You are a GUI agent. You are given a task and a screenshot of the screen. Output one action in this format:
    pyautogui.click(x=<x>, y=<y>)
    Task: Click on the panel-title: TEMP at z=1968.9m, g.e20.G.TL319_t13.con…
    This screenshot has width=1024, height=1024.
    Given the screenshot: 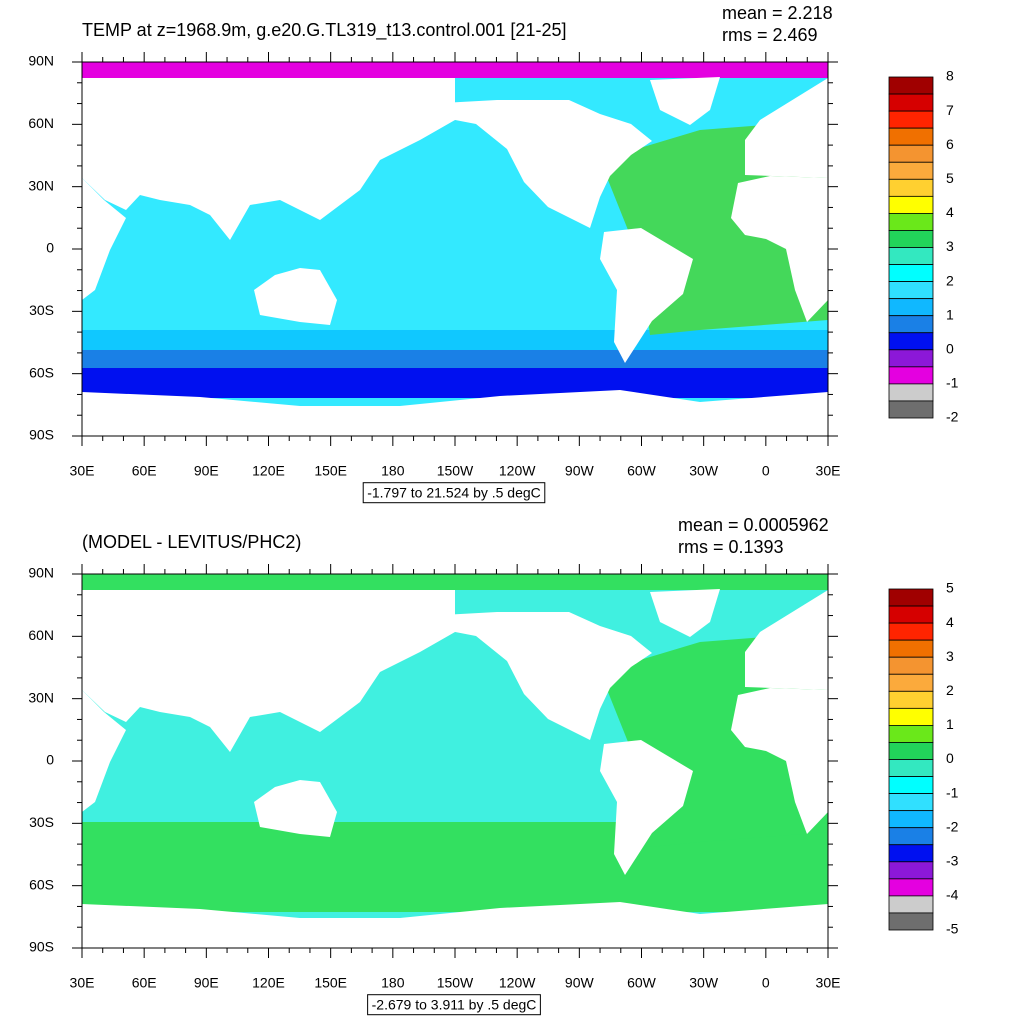 What is the action you would take?
    pyautogui.click(x=324, y=30)
    